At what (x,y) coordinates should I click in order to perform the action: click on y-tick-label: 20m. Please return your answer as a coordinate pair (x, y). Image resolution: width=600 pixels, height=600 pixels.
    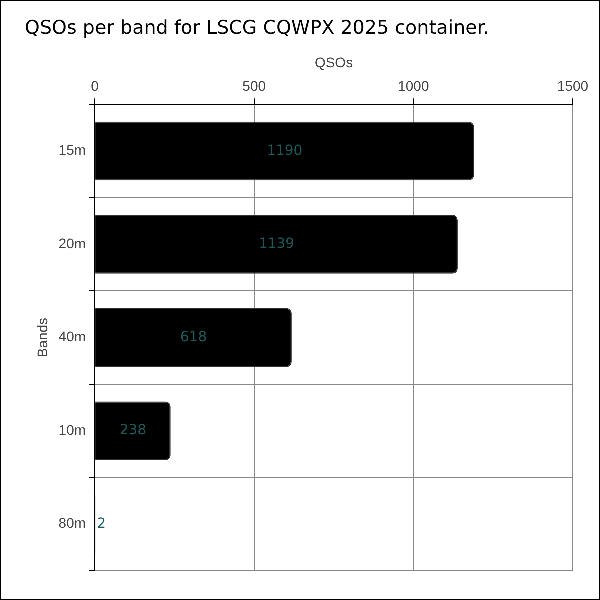
    Looking at the image, I should click on (72, 243).